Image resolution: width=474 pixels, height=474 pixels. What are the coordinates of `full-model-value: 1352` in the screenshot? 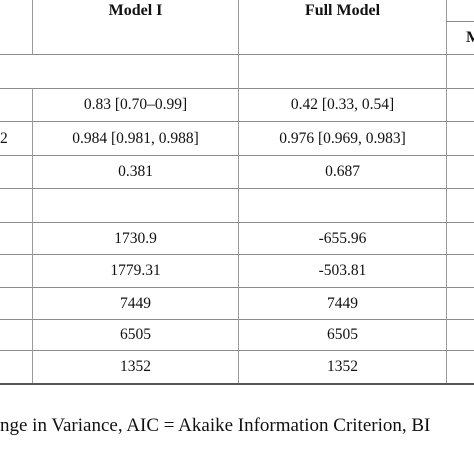 It's located at (342, 366).